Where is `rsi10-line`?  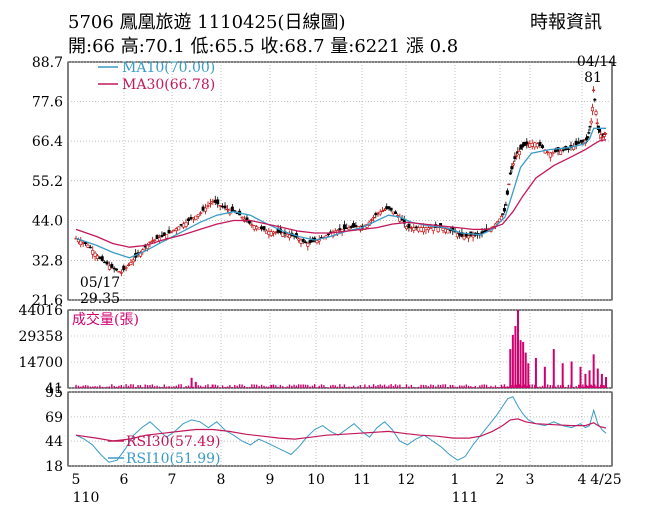 rsi10-line is located at coordinates (341, 429).